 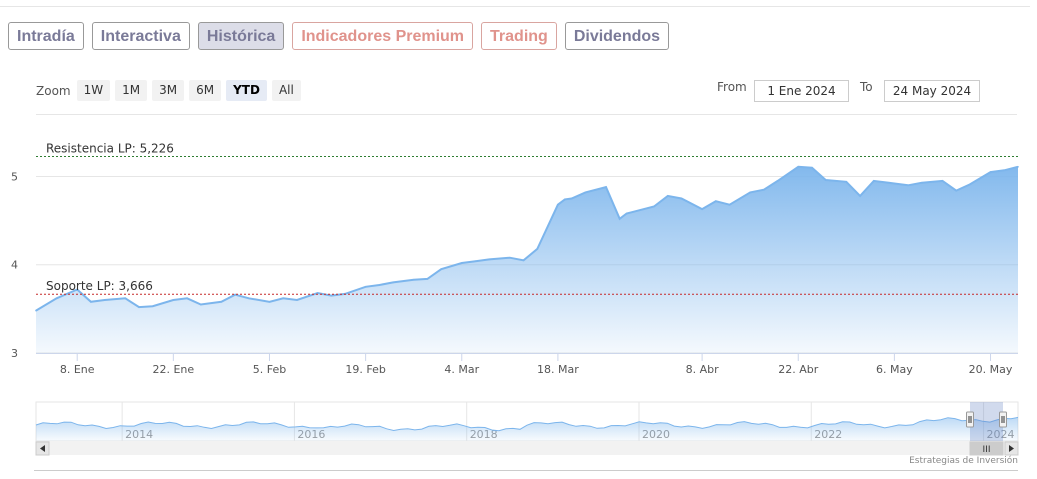 What do you see at coordinates (527, 424) in the screenshot?
I see `navigator-line` at bounding box center [527, 424].